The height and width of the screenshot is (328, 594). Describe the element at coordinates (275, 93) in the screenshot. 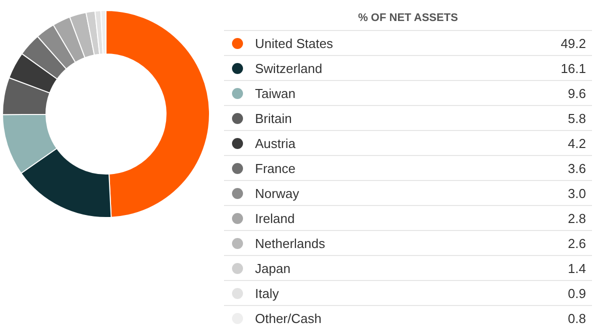

I see `legend-label: Taiwan` at that location.